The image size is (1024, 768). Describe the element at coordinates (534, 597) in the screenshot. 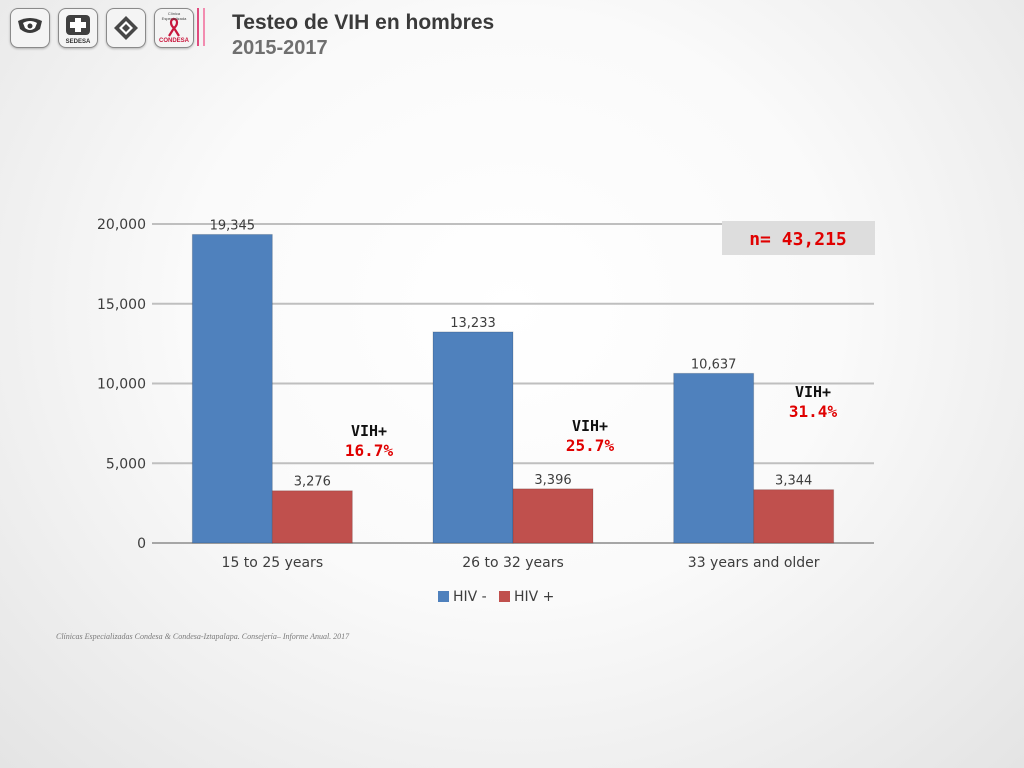

I see `legend-label: HIV +` at that location.